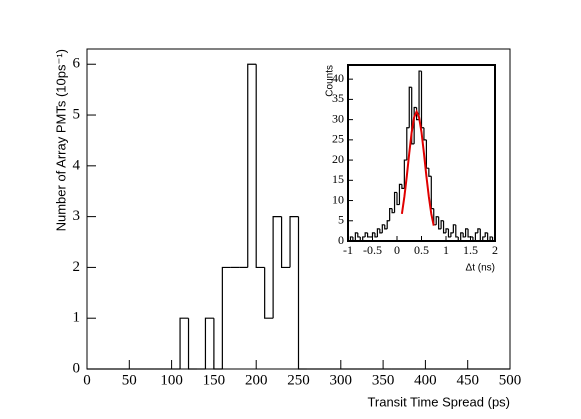 This screenshot has height=419, width=581. What do you see at coordinates (341, 380) in the screenshot?
I see `x-tick-label: 300` at bounding box center [341, 380].